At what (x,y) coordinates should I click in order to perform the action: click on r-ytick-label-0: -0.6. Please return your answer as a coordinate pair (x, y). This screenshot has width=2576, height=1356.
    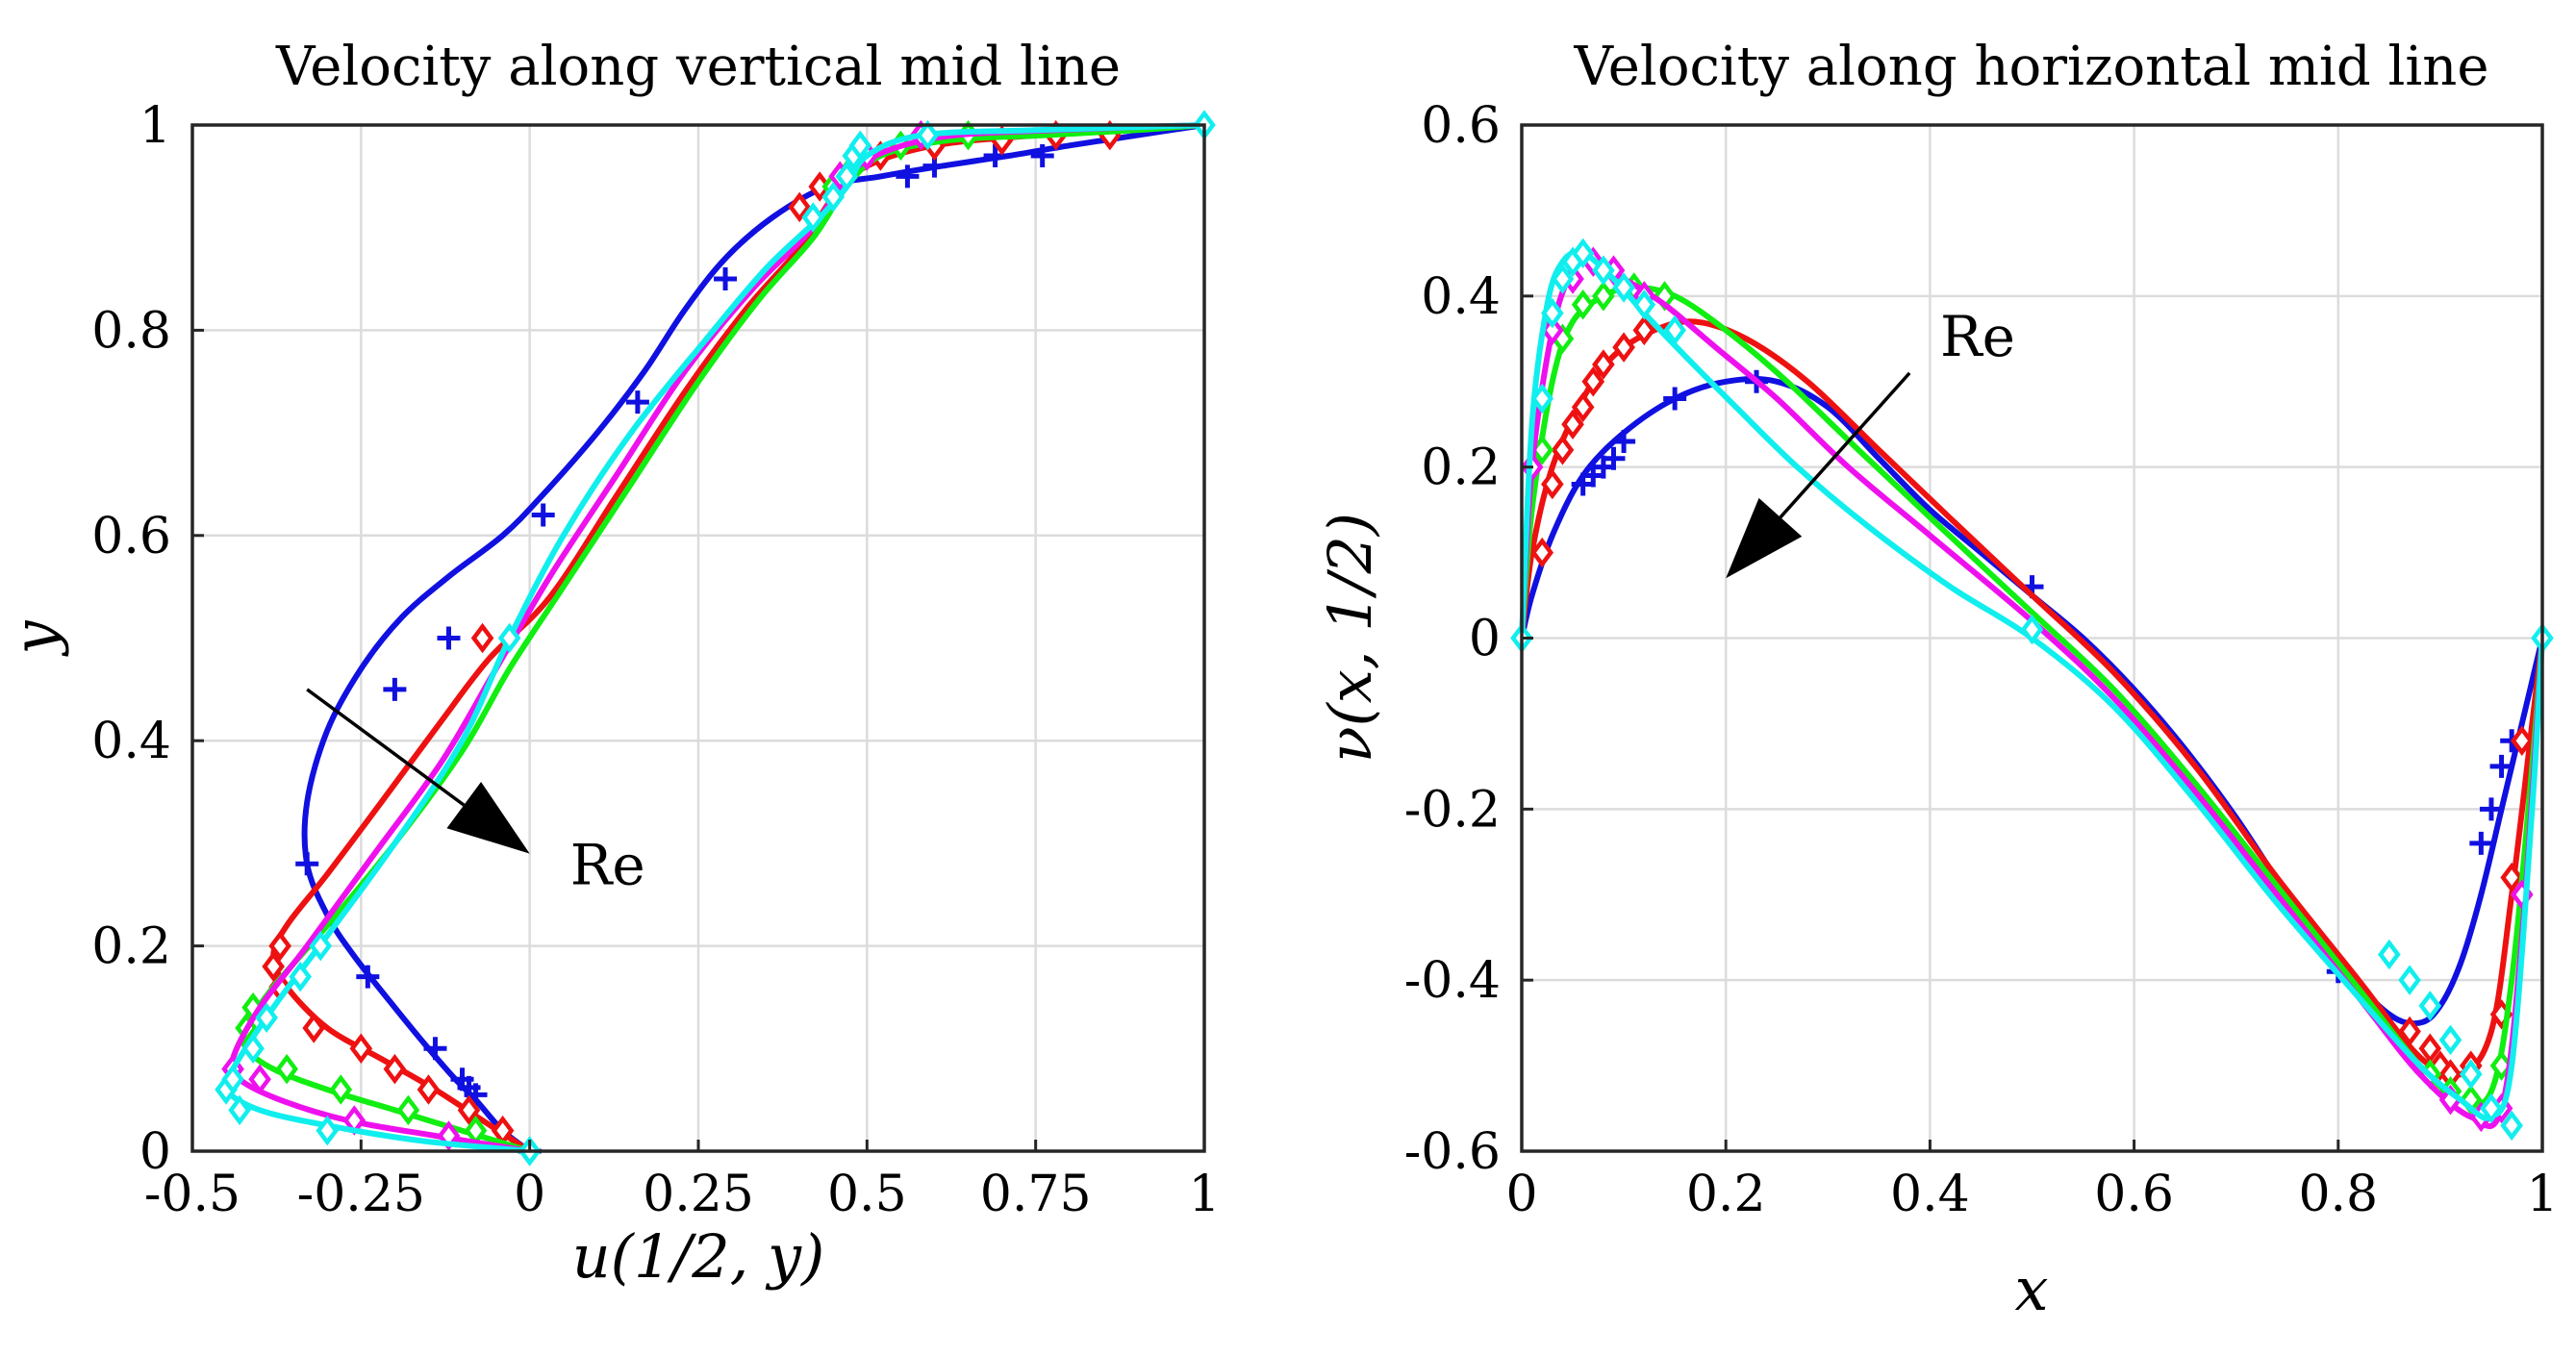
    Looking at the image, I should click on (1452, 1152).